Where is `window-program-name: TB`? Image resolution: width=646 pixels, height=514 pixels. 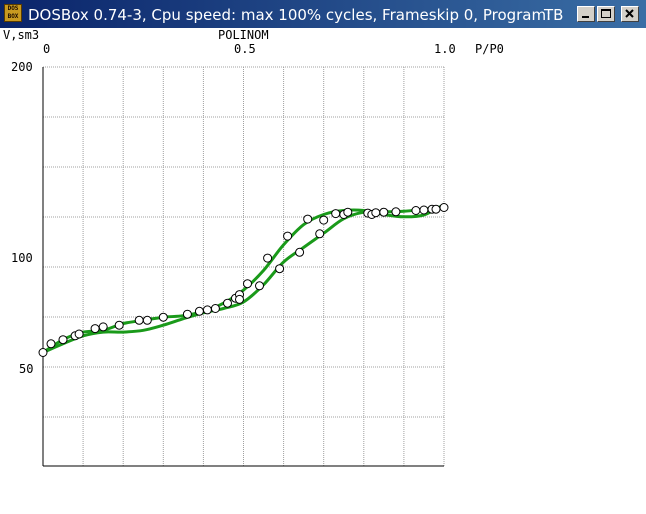 window-program-name: TB is located at coordinates (554, 15).